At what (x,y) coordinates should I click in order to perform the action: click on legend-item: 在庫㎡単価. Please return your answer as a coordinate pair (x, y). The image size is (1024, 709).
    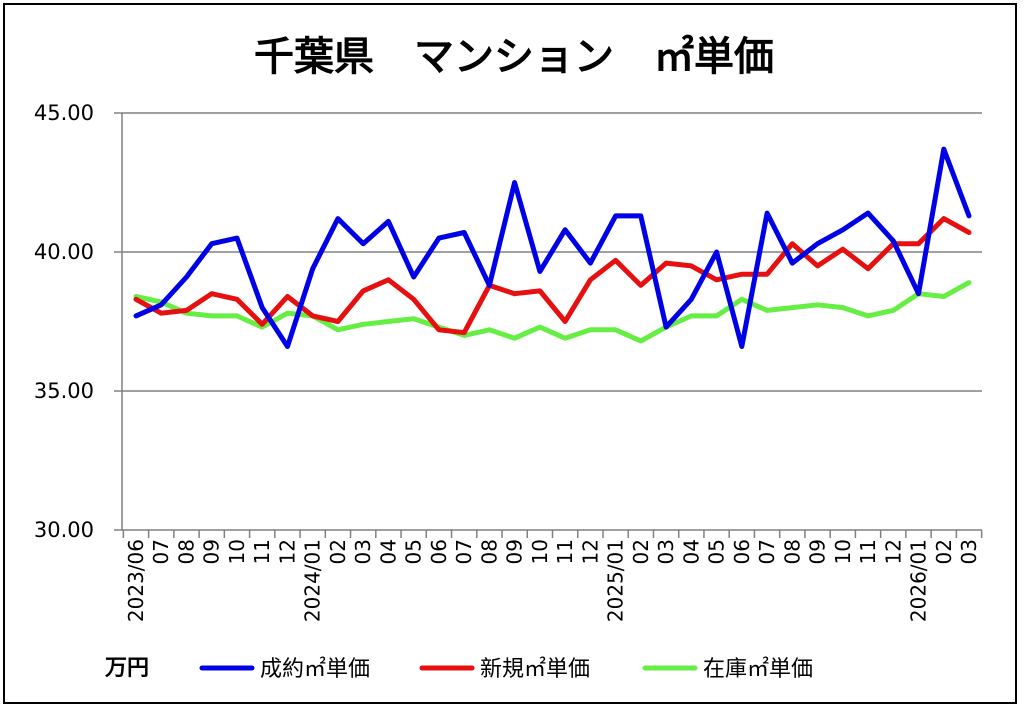
    Looking at the image, I should click on (727, 669).